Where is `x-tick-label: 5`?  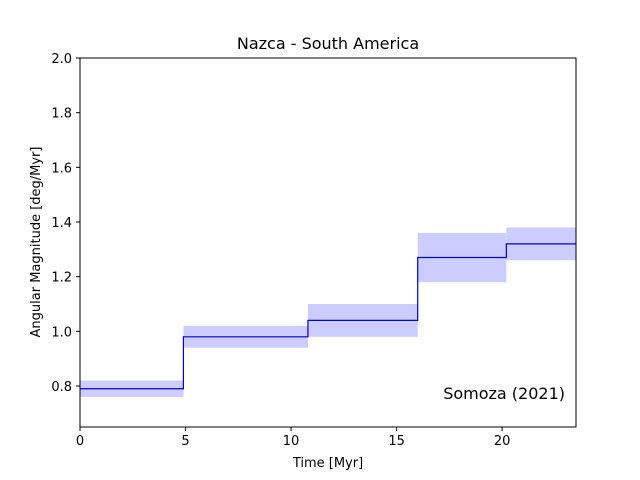 x-tick-label: 5 is located at coordinates (185, 441).